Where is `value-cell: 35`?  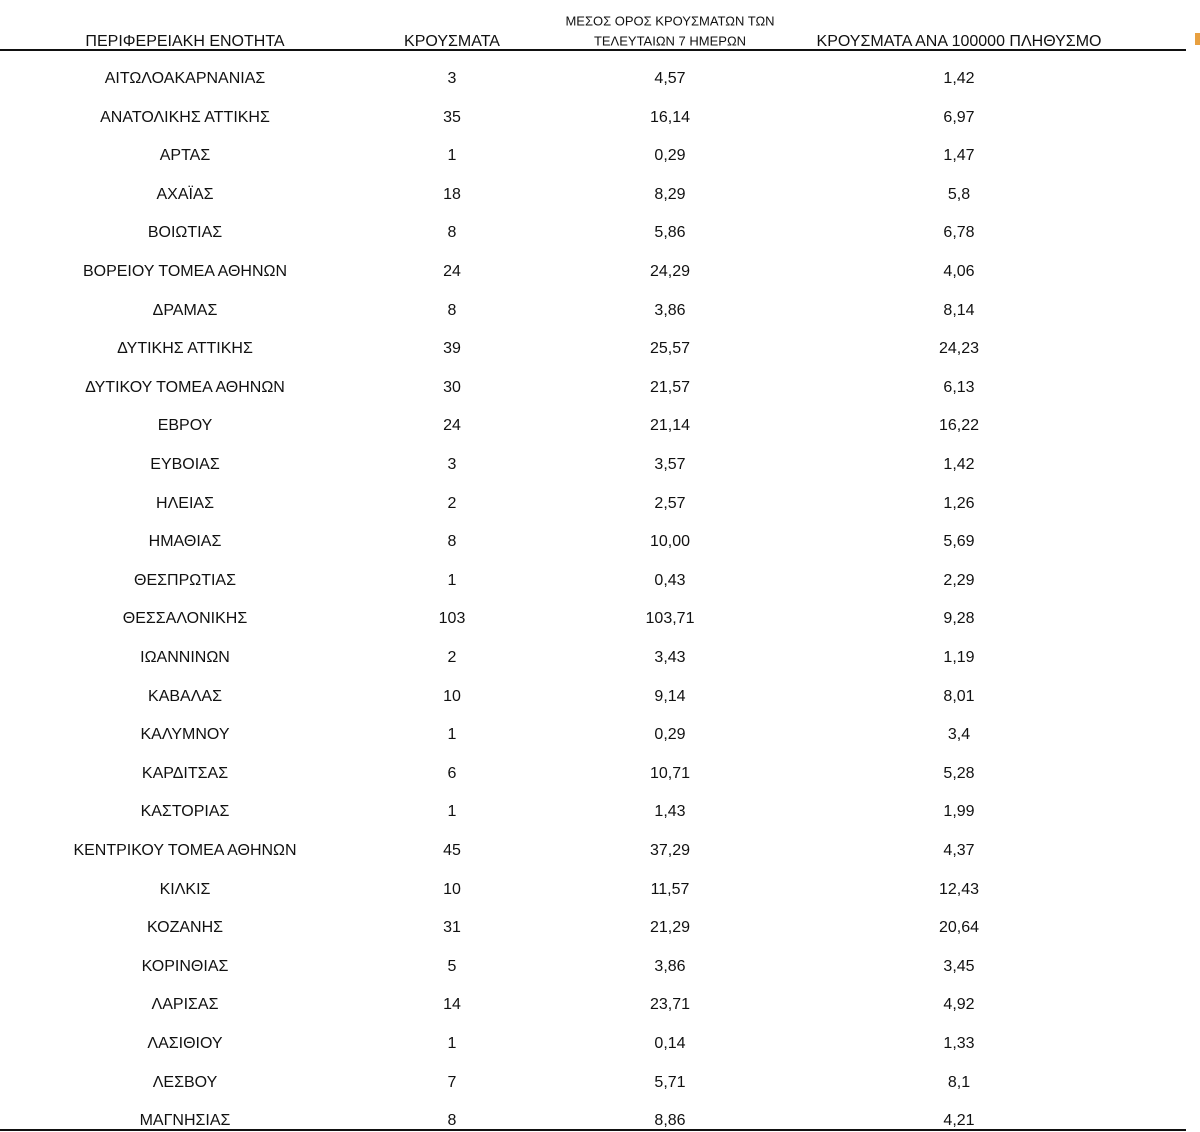
value-cell: 35 is located at coordinates (452, 117).